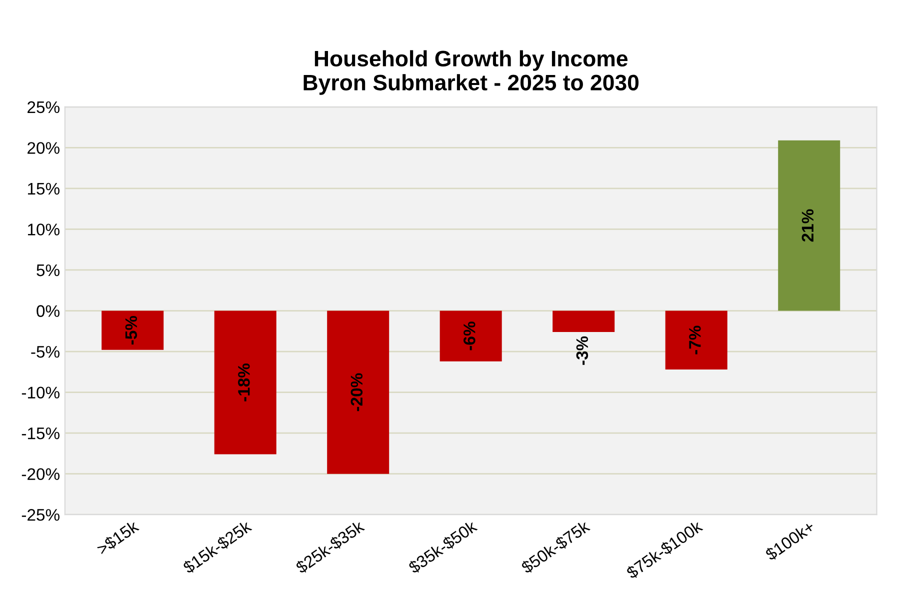 The height and width of the screenshot is (604, 902). I want to click on y-tick-label: 20%, so click(44, 148).